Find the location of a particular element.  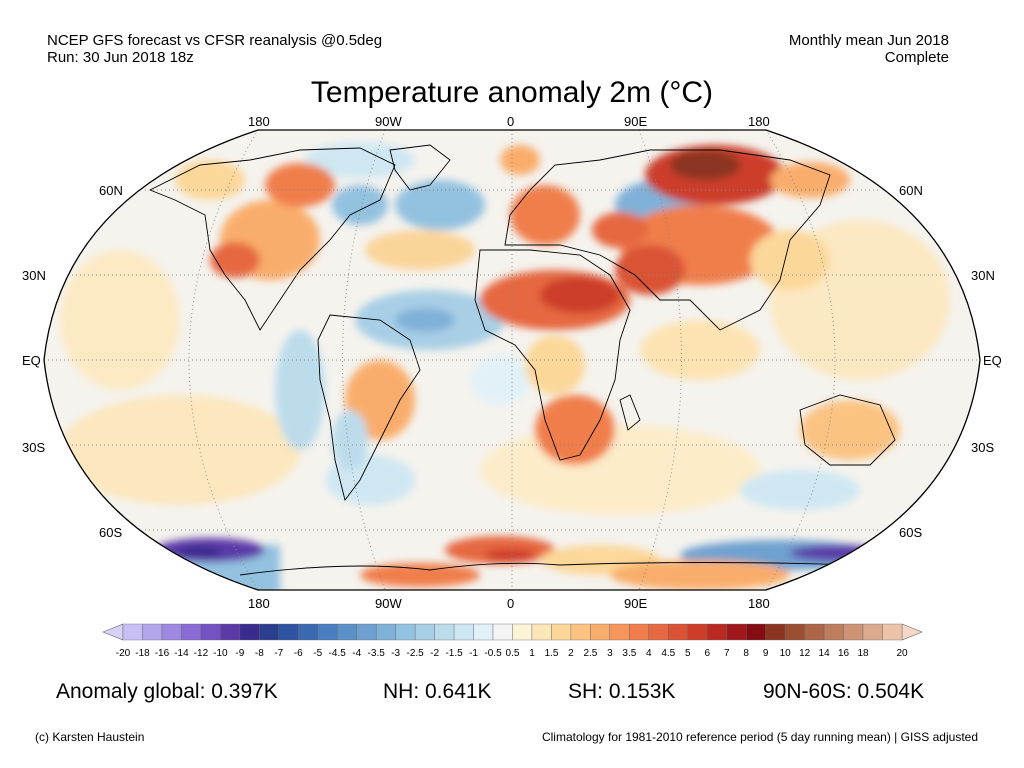

colorbar-tick-label: -18 is located at coordinates (142, 653).